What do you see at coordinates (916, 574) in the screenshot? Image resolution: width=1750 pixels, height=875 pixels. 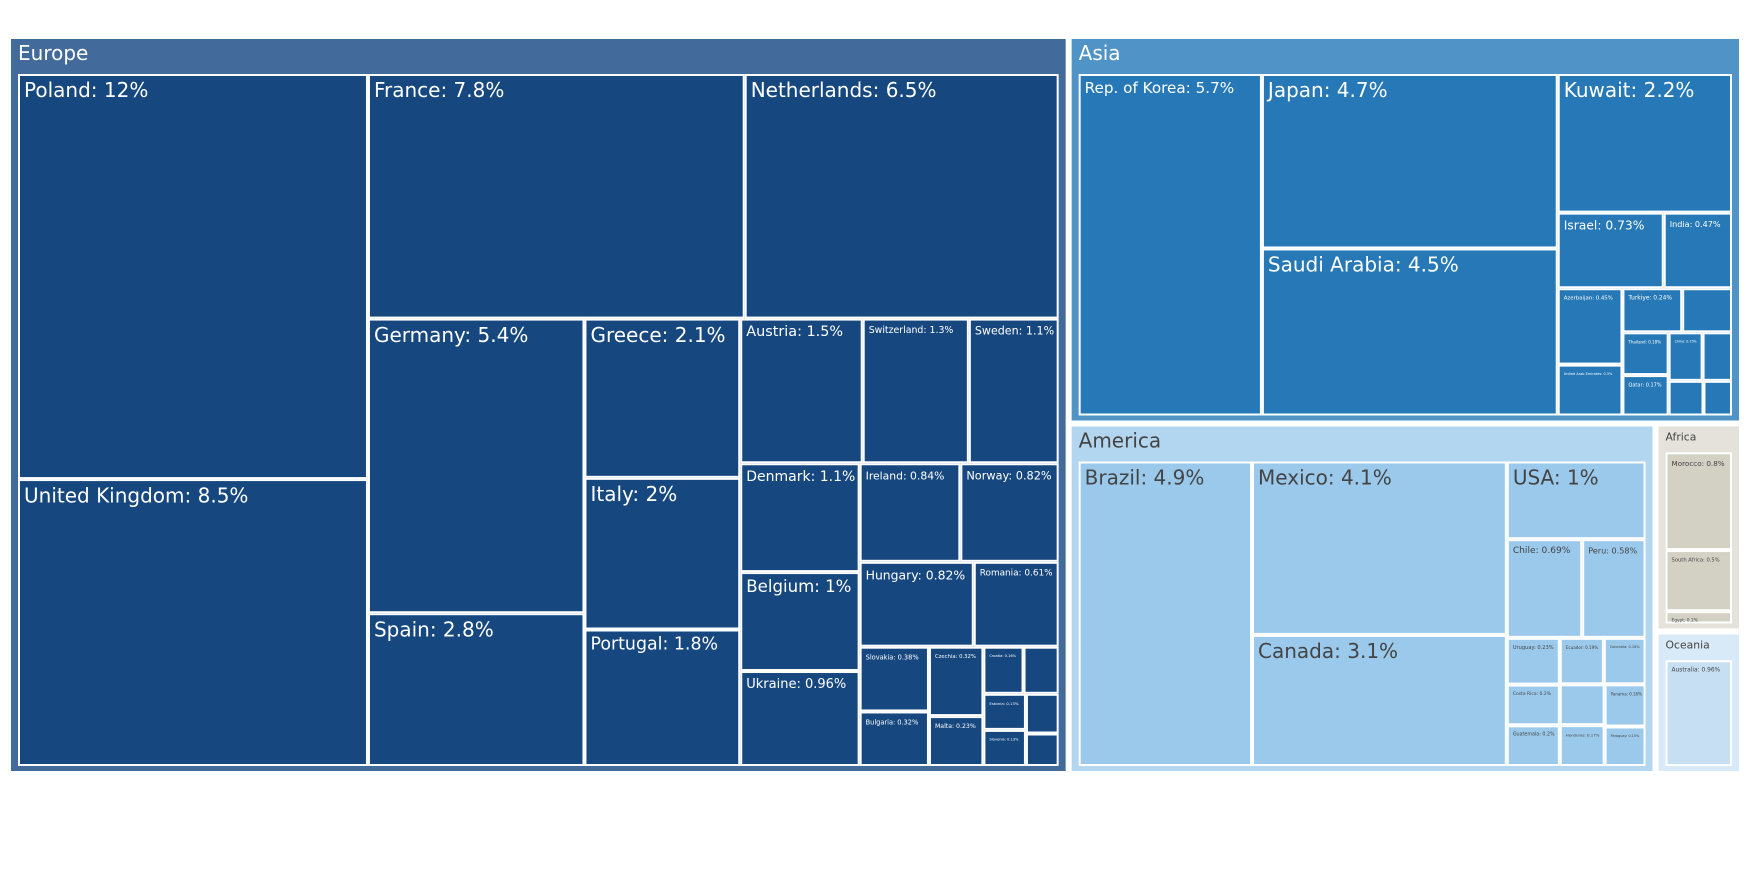 I see `tile-label: Hungary: 0.82%` at bounding box center [916, 574].